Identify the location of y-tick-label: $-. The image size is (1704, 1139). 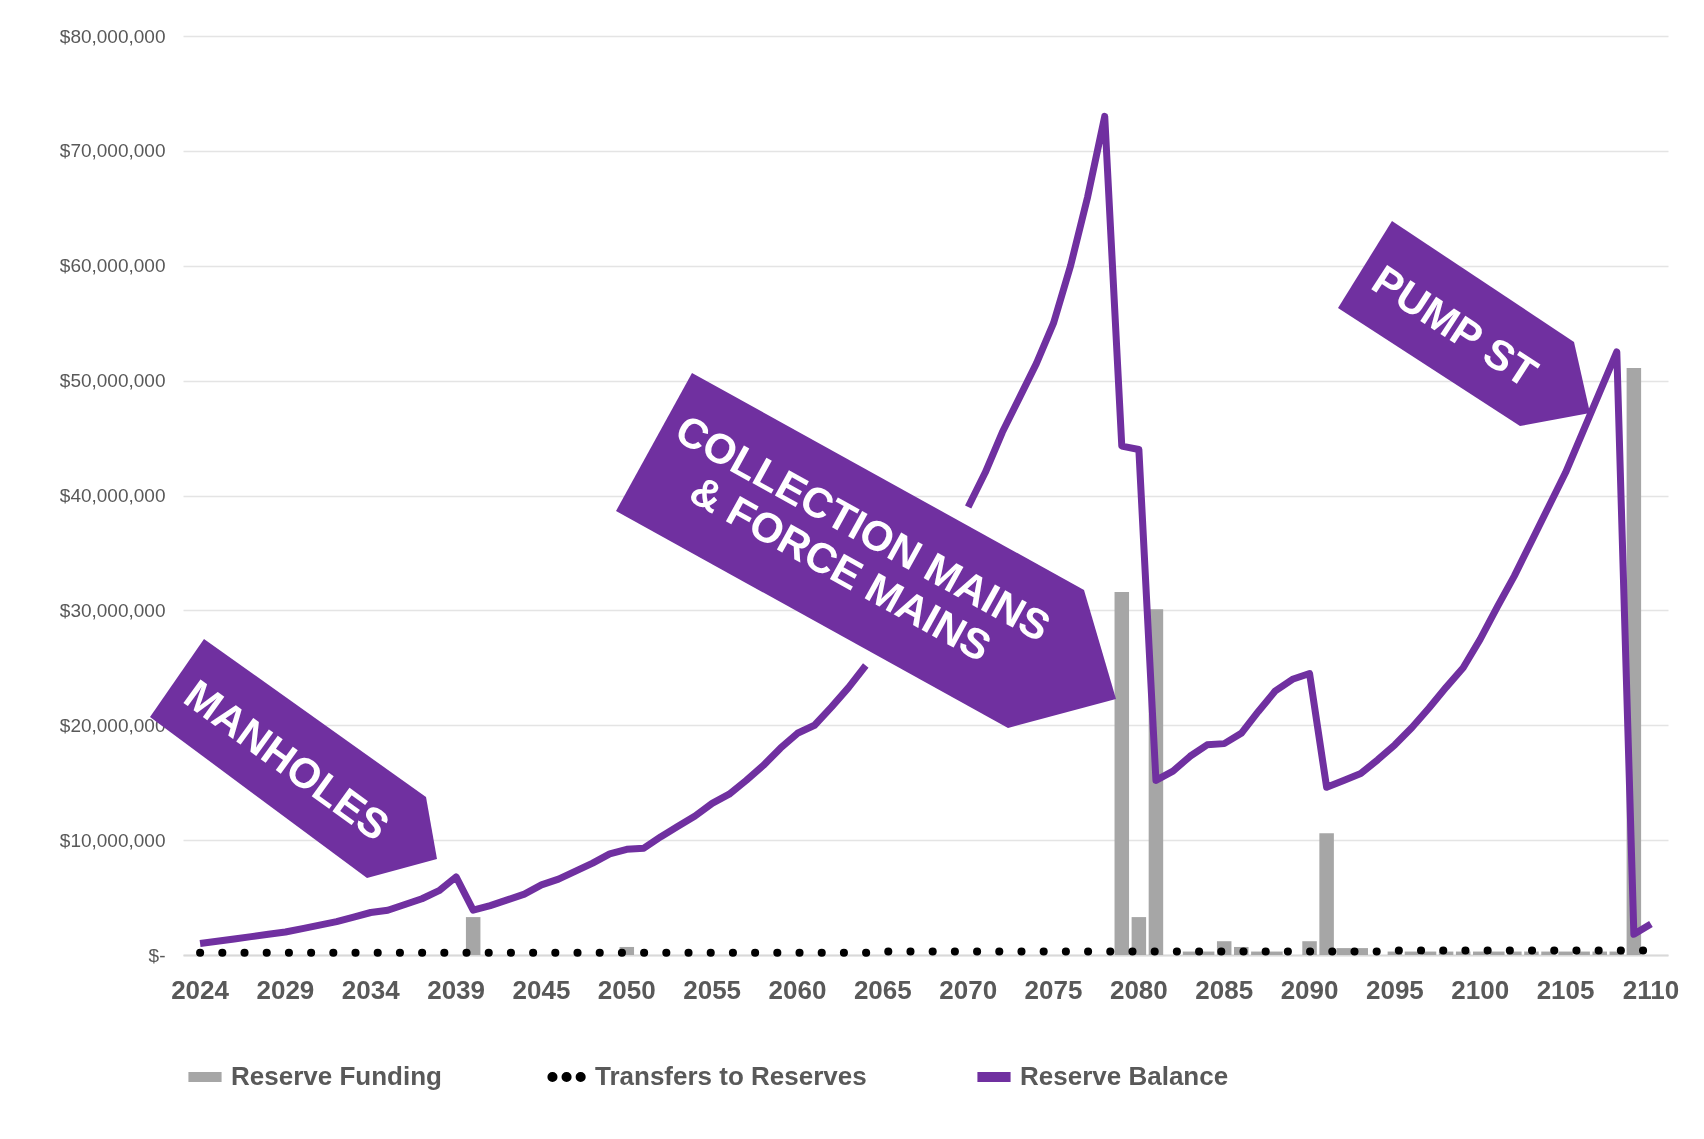
(157, 955).